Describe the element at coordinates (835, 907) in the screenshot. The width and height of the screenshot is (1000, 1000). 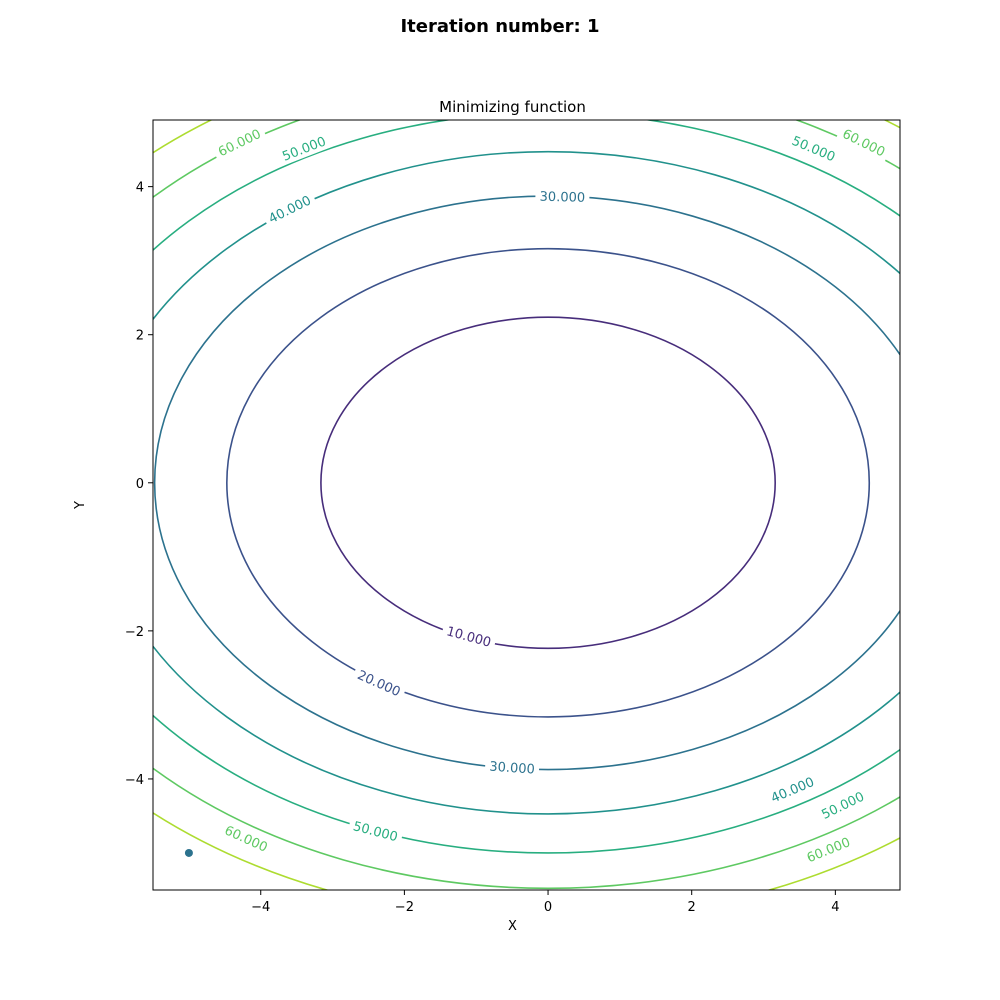
I see `x-tick-label: 4` at that location.